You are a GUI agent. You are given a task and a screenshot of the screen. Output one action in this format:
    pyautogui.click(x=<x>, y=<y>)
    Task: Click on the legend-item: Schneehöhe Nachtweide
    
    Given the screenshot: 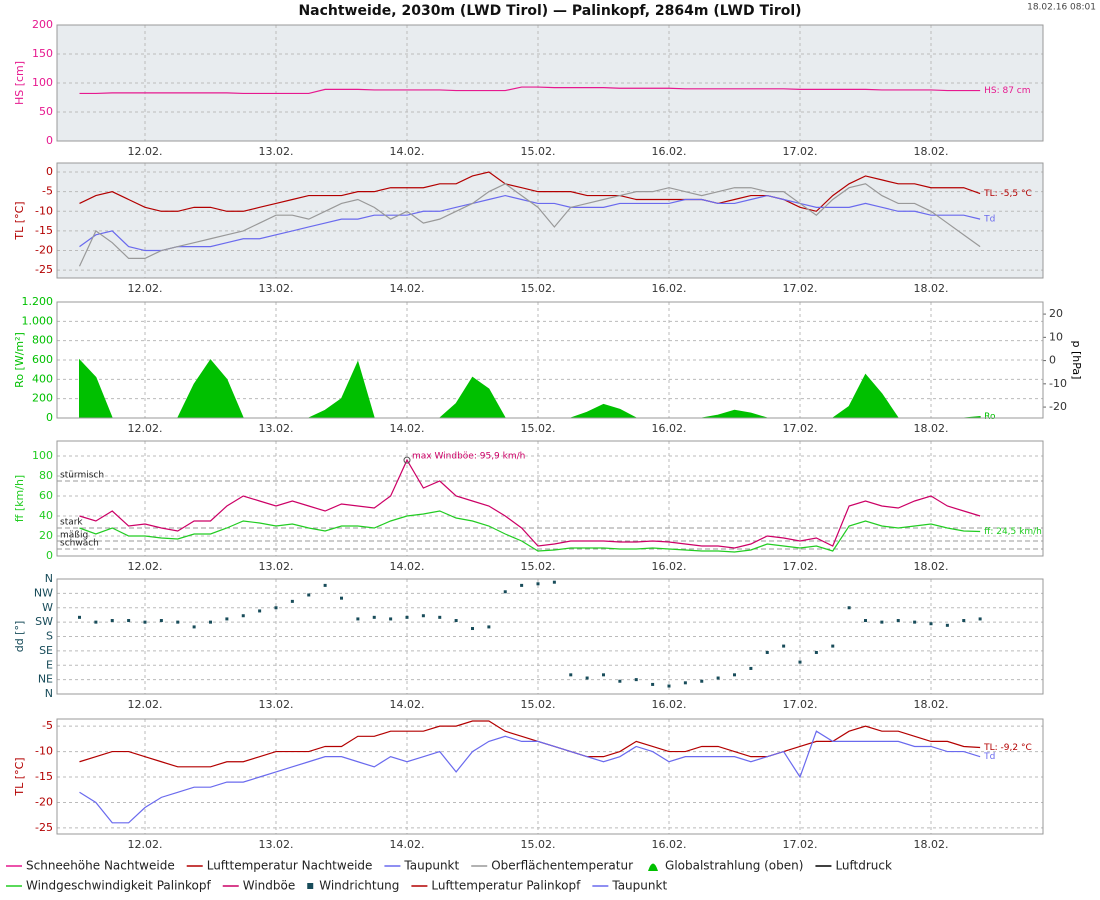 What is the action you would take?
    pyautogui.click(x=90, y=866)
    